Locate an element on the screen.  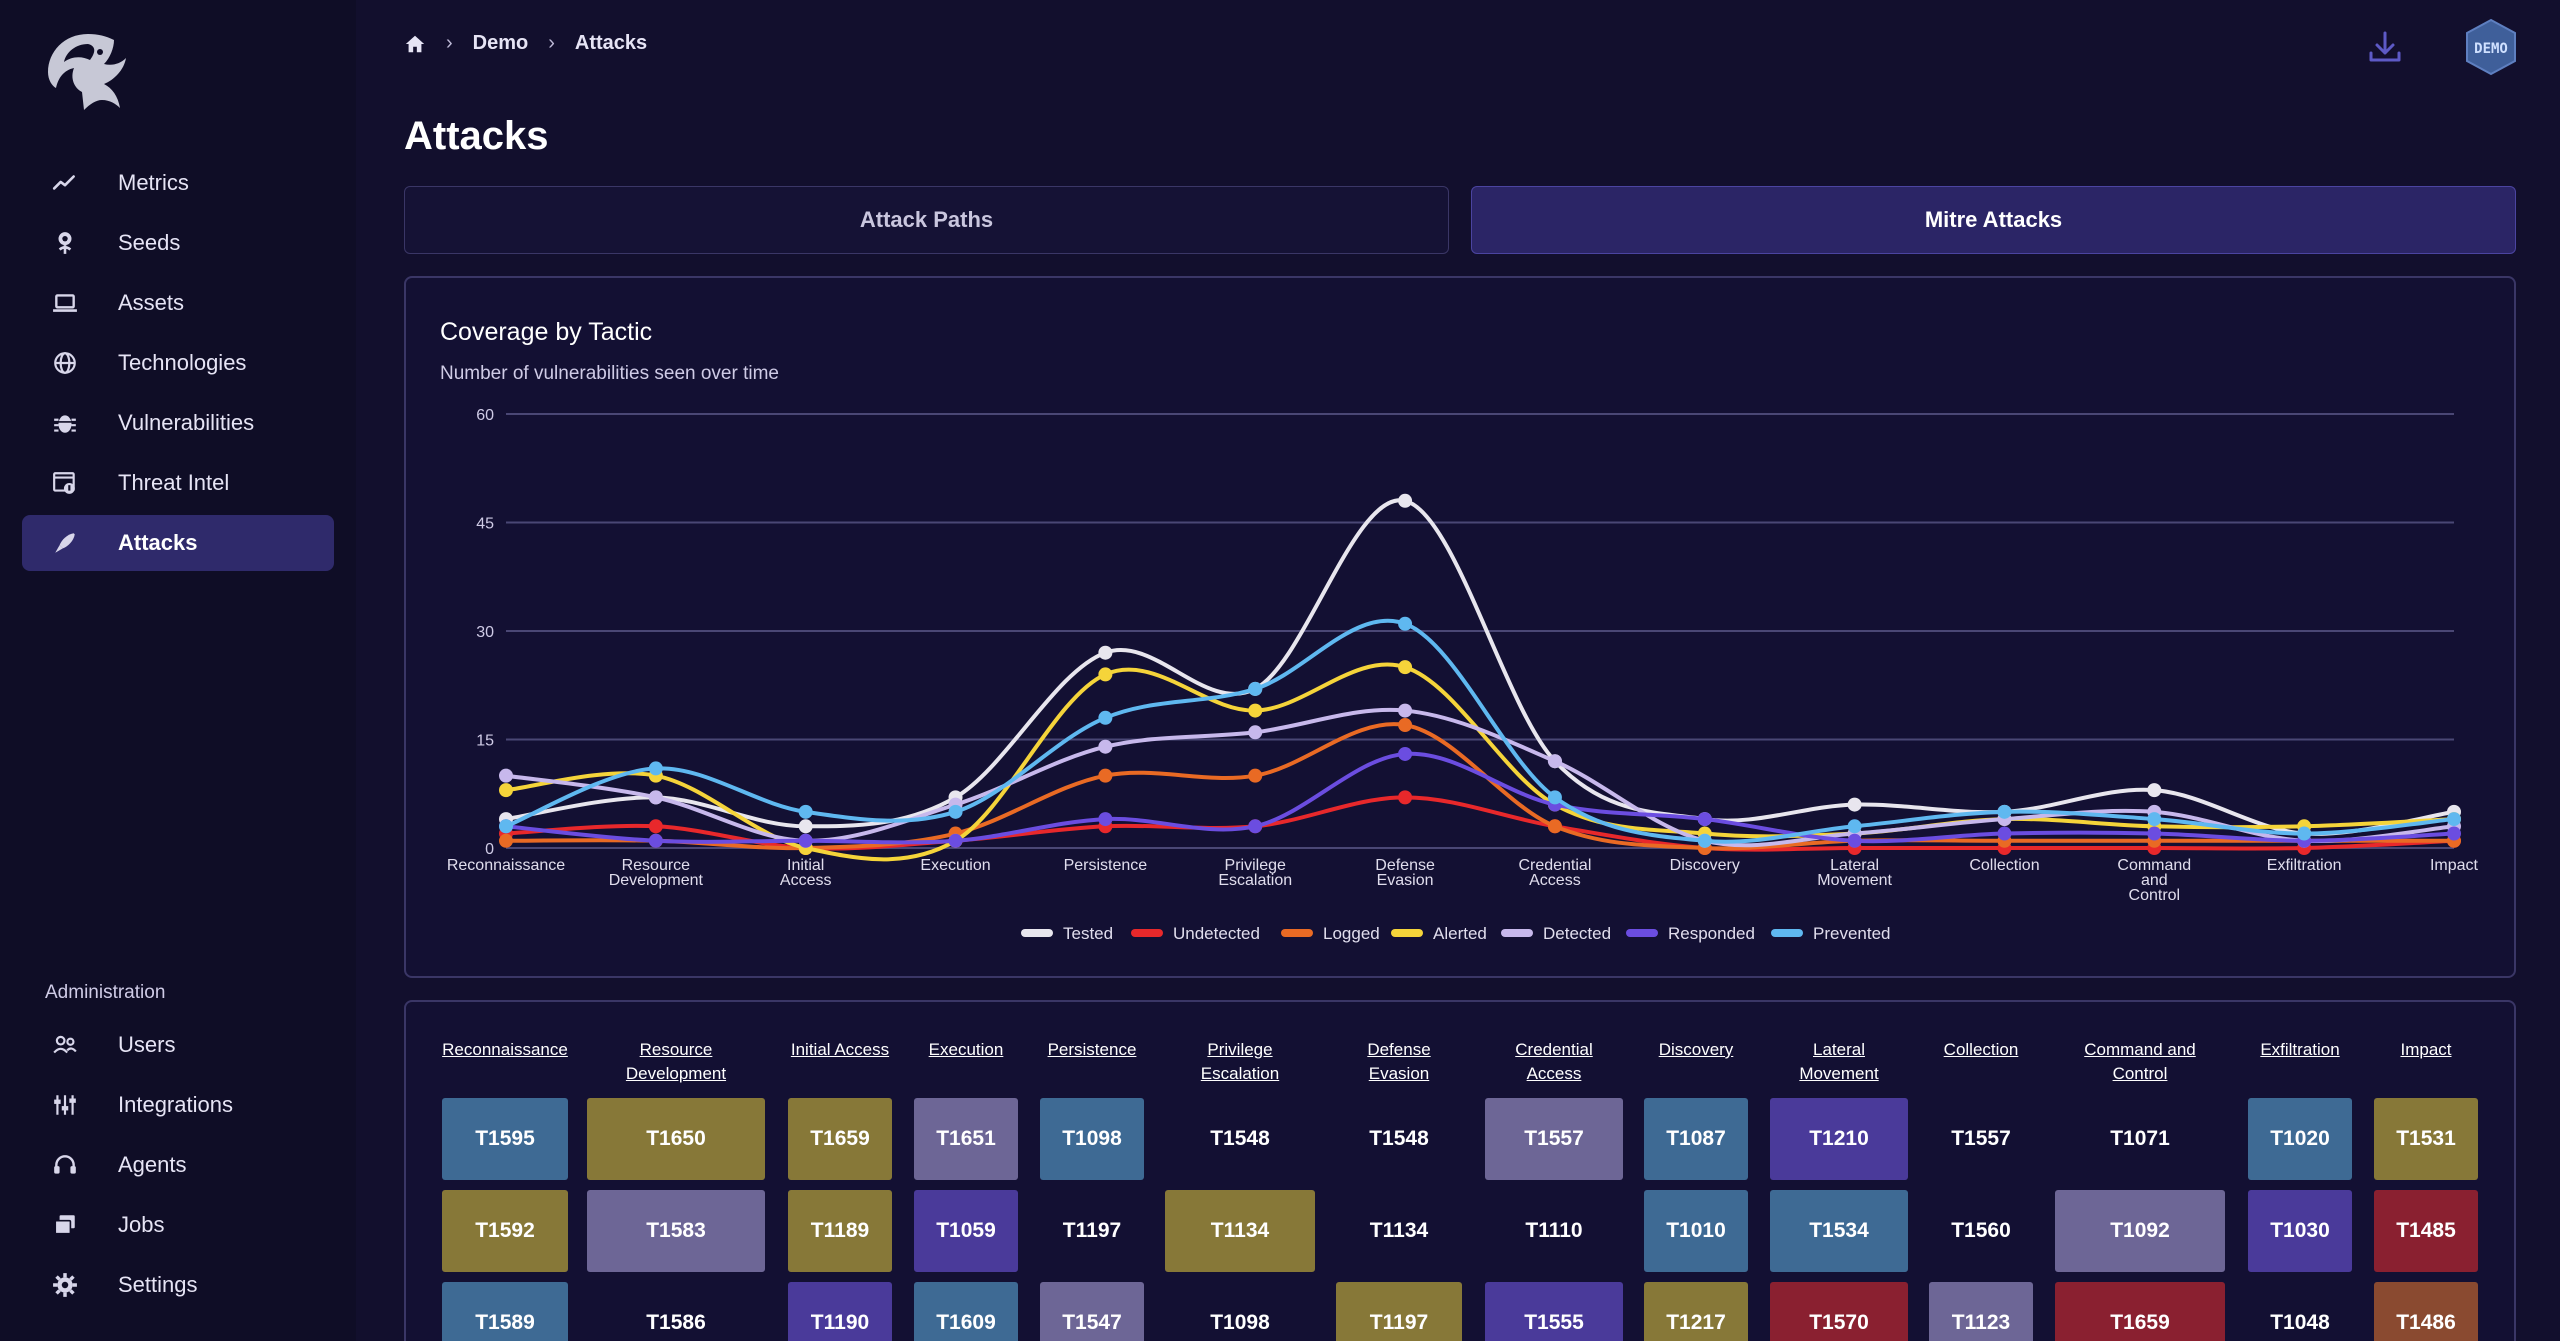
home-icon is located at coordinates (415, 44).